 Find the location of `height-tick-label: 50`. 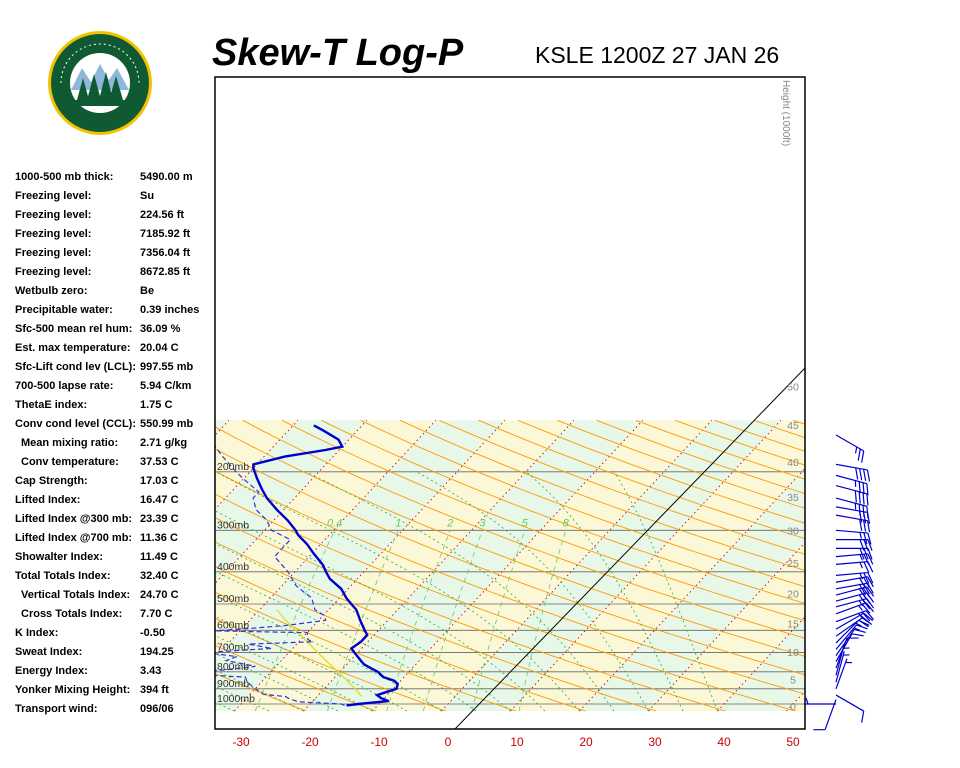

height-tick-label: 50 is located at coordinates (793, 387).